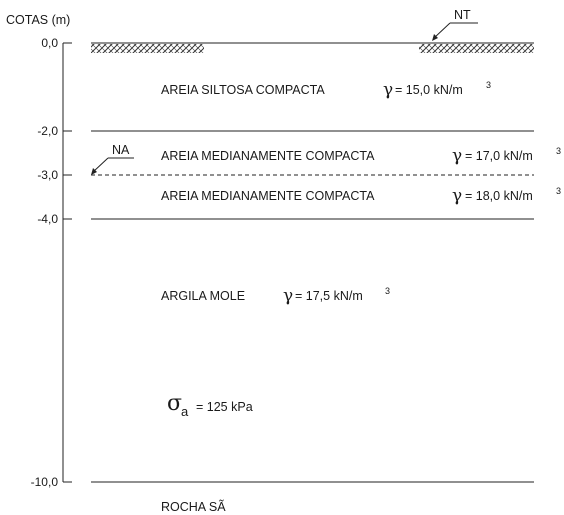  Describe the element at coordinates (47, 219) in the screenshot. I see `tick-label: -4,0` at that location.